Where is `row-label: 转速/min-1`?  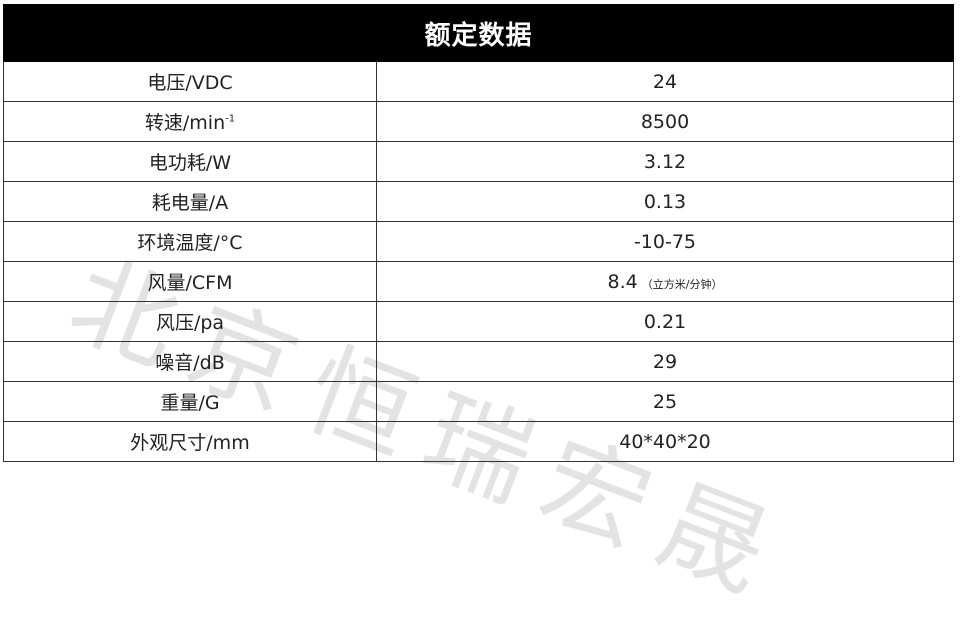 row-label: 转速/min-1 is located at coordinates (190, 121).